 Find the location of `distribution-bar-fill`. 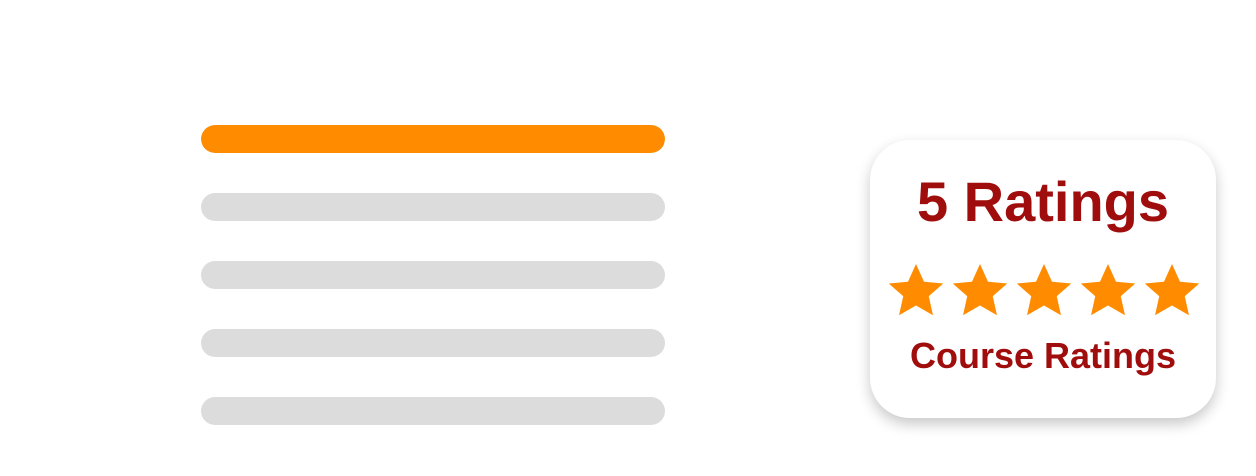

distribution-bar-fill is located at coordinates (433, 139).